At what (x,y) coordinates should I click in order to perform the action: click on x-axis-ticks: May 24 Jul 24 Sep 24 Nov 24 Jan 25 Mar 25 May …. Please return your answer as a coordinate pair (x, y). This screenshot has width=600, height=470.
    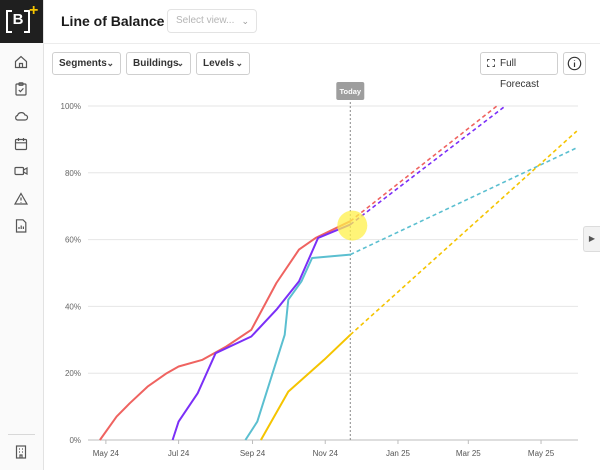
    Looking at the image, I should click on (324, 449).